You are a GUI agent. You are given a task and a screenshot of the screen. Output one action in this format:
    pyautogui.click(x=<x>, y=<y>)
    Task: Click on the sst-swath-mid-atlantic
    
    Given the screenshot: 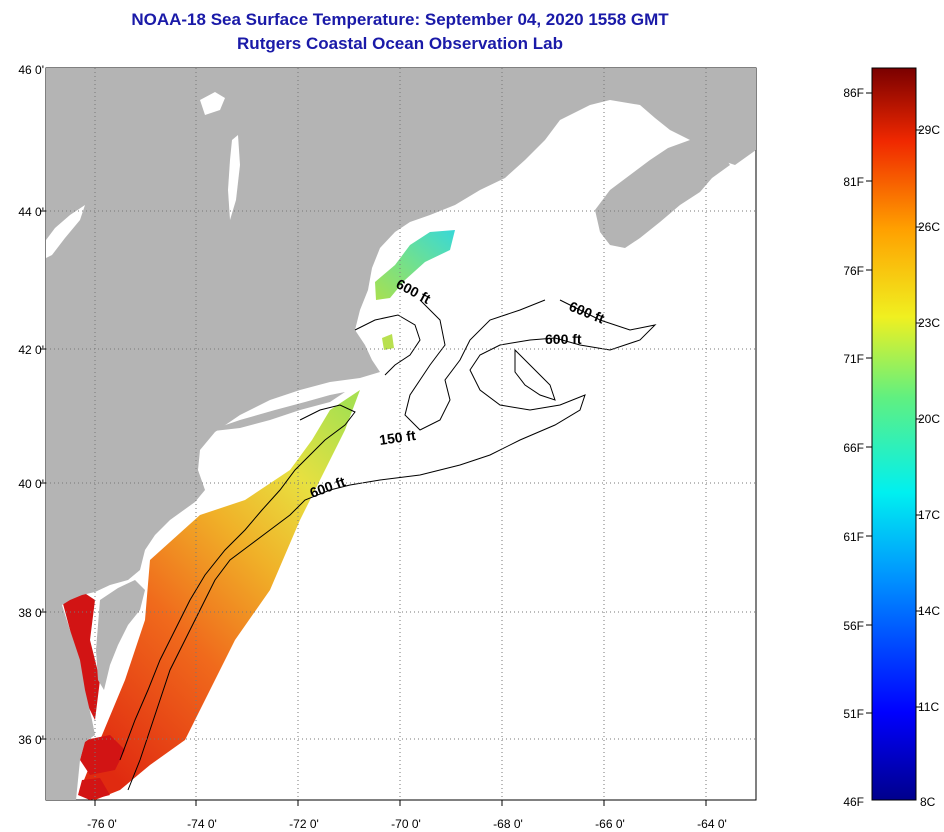 What is the action you would take?
    pyautogui.click(x=220, y=595)
    